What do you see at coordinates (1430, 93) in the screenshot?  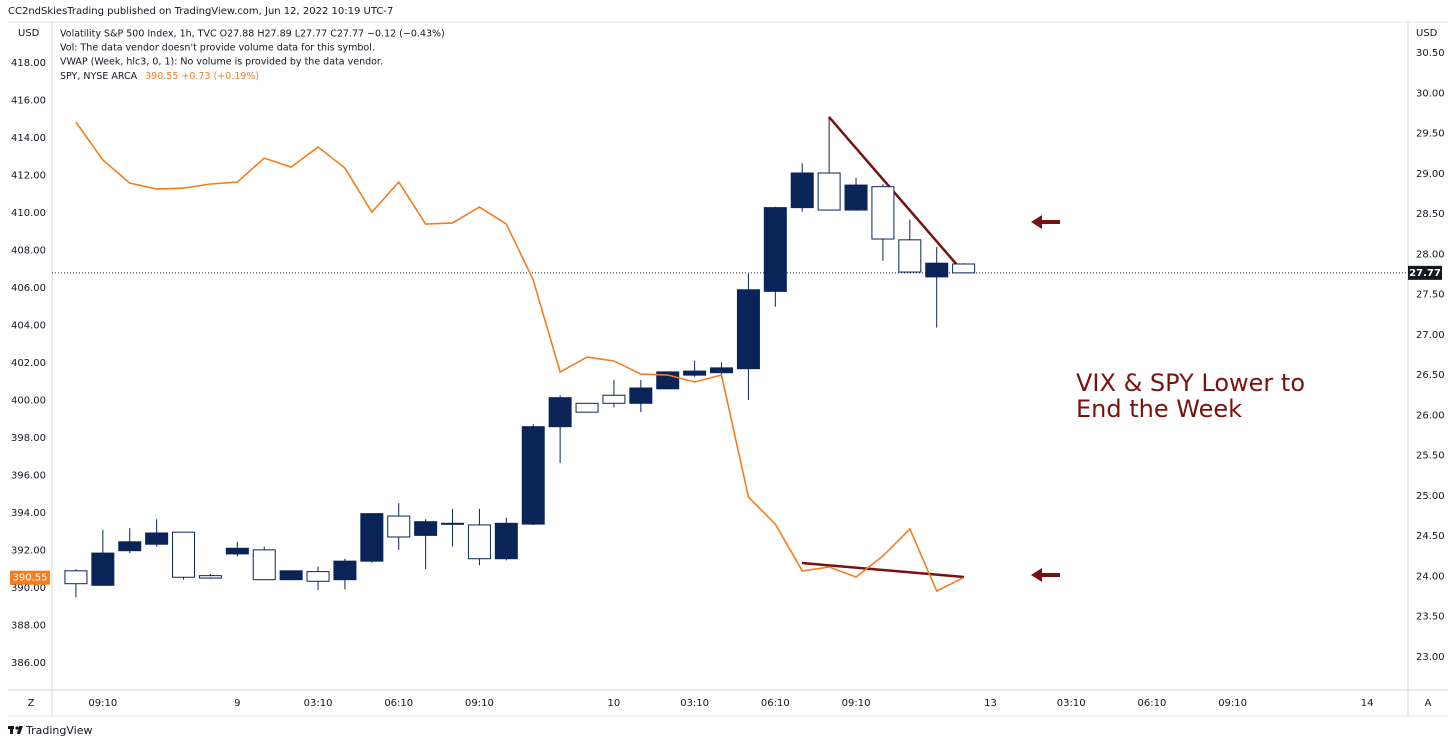 I see `y2-tick-label: 30.00` at bounding box center [1430, 93].